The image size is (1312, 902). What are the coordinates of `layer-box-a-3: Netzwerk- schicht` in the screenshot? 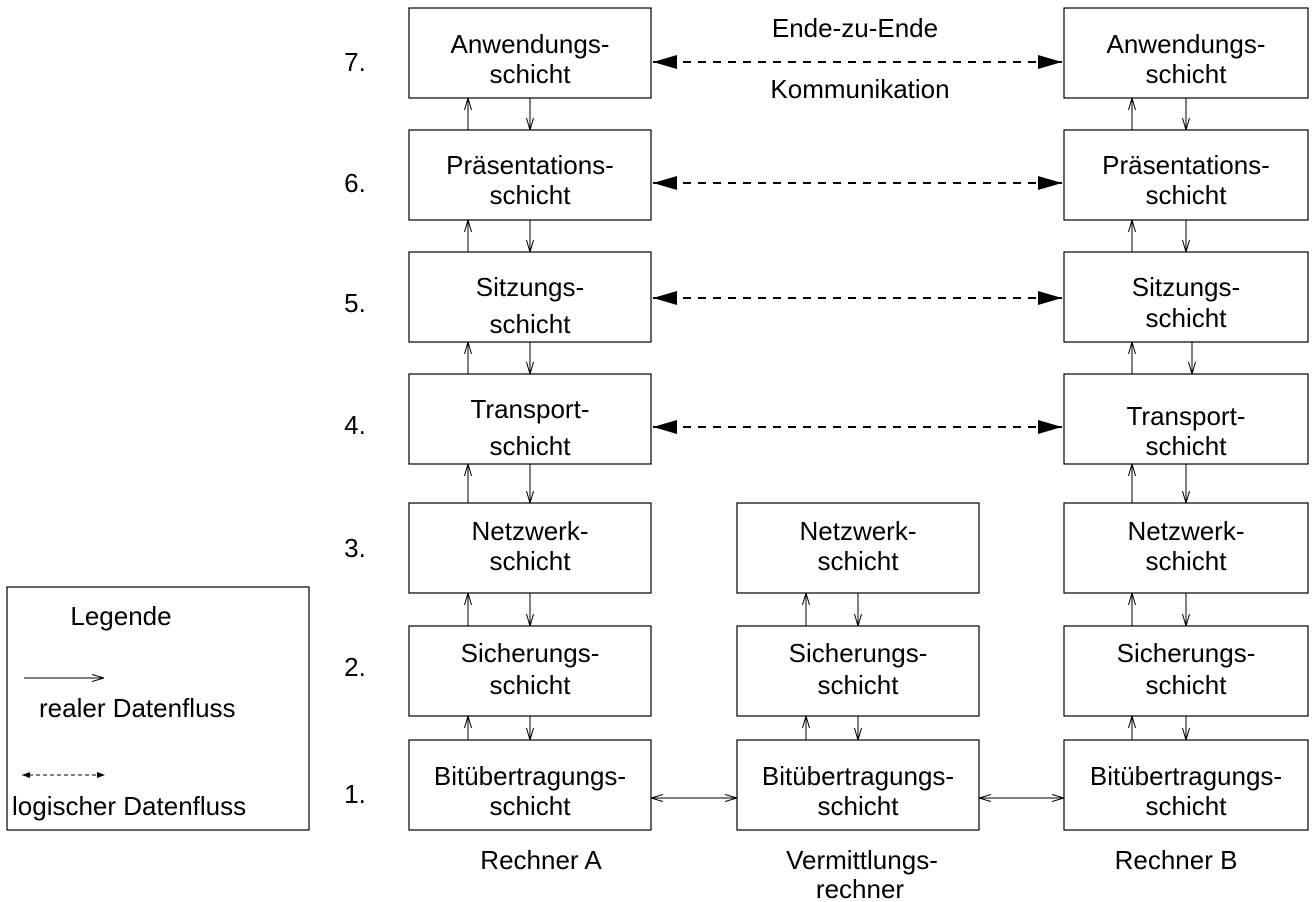 It's located at (530, 548).